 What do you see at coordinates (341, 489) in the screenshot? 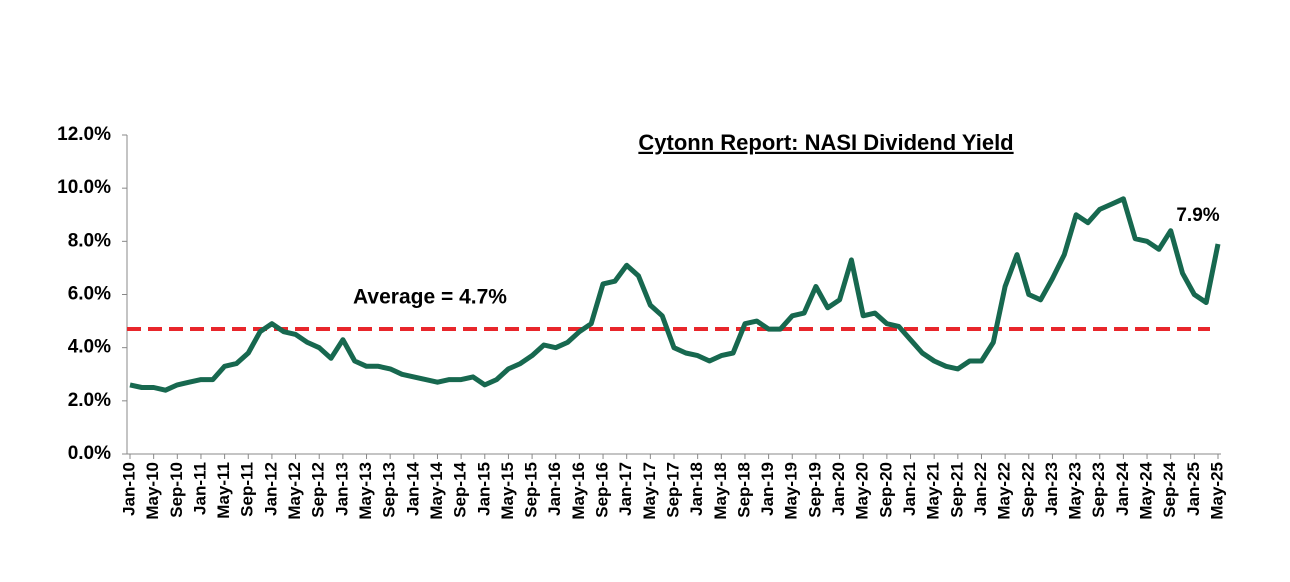
I see `x-tick-label: Jan-13` at bounding box center [341, 489].